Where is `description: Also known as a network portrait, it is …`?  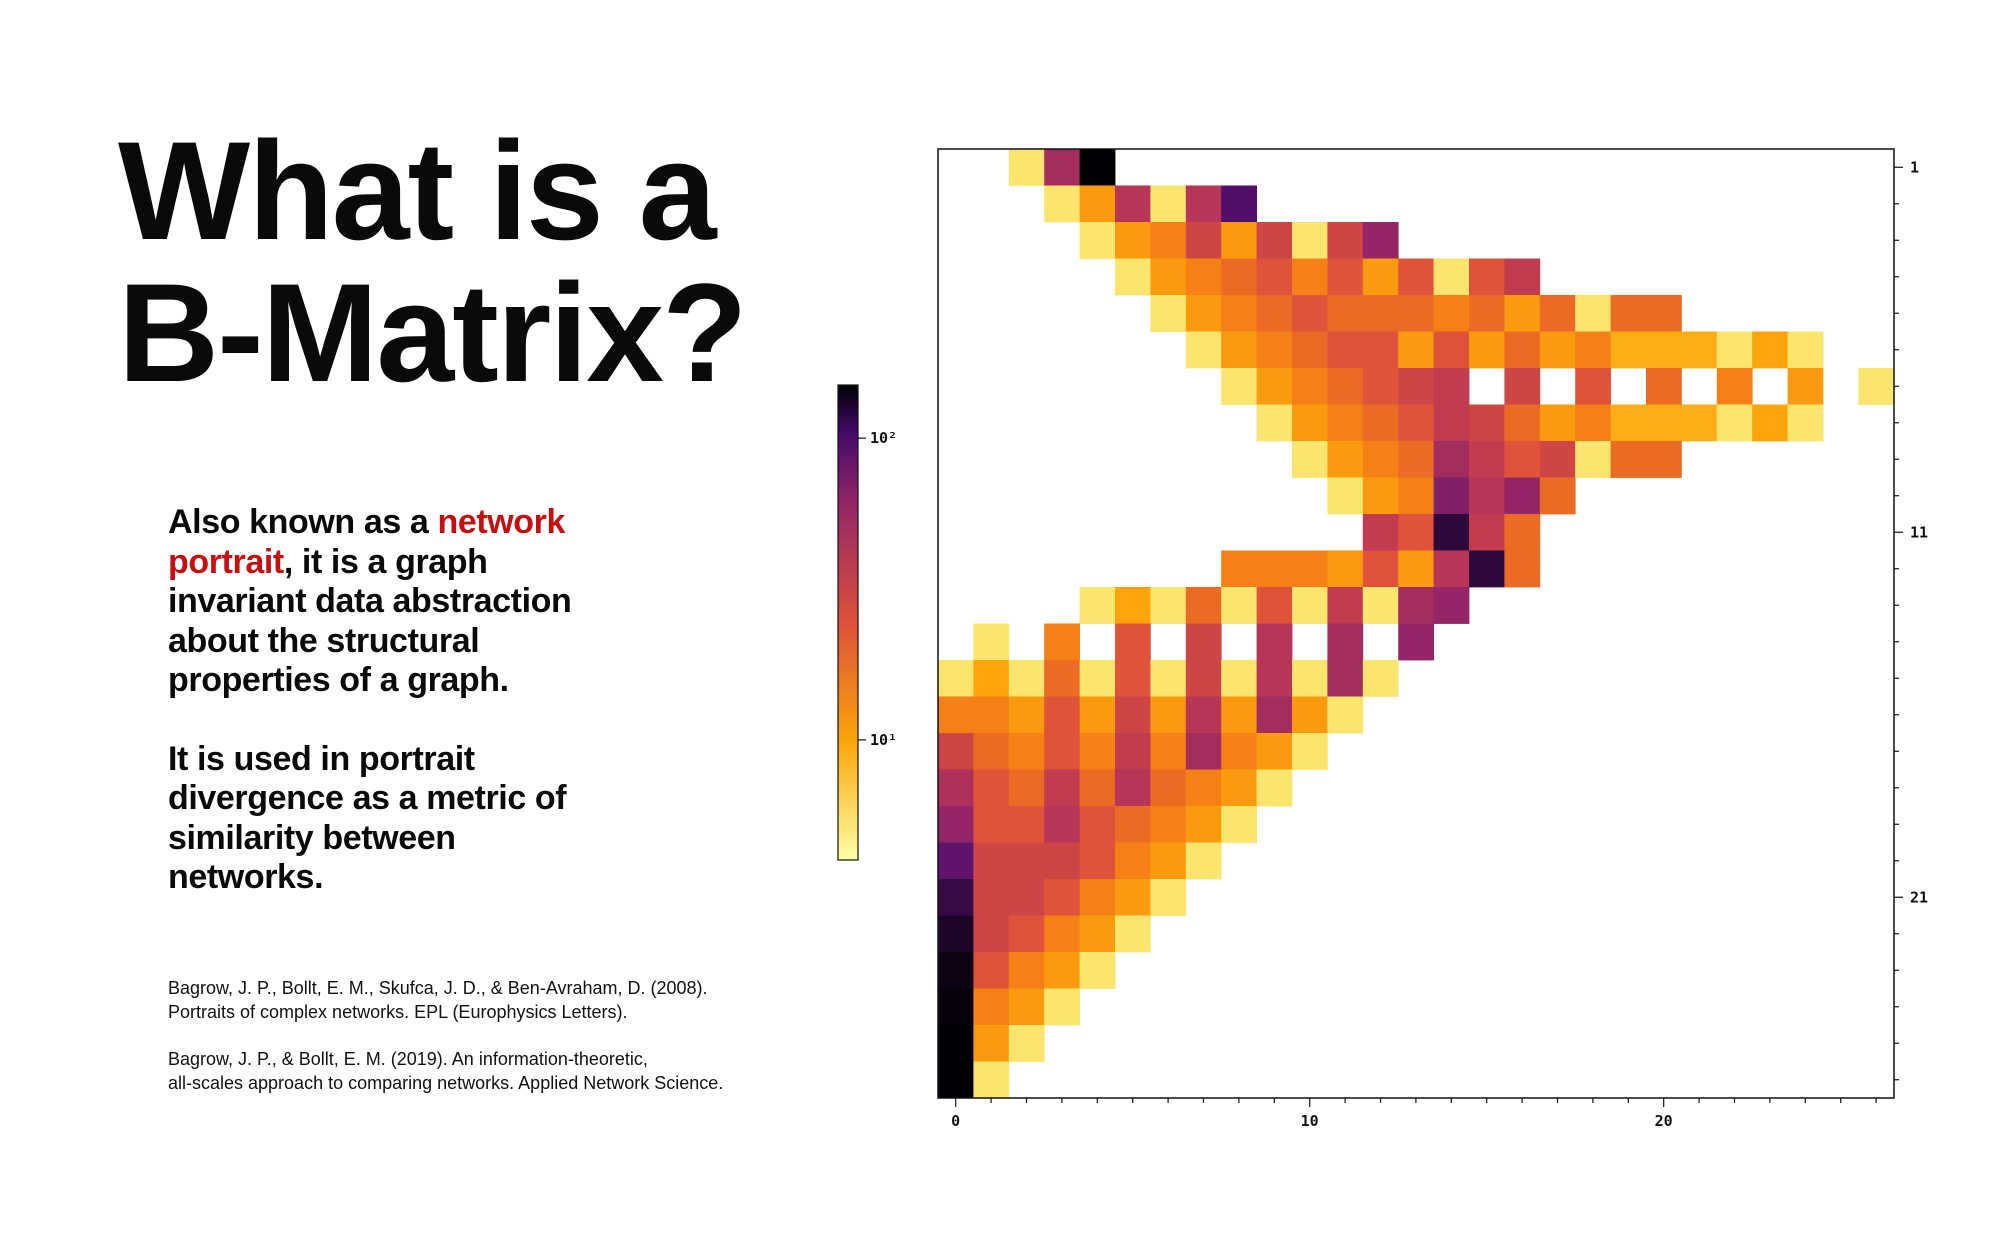
description: Also known as a network portrait, it is … is located at coordinates (378, 700).